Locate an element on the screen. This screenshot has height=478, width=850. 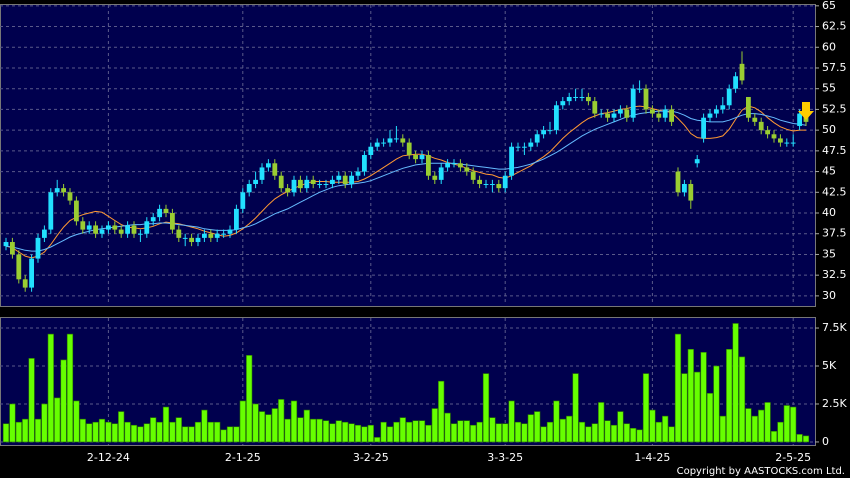
latest-arrow is located at coordinates (806, 111).